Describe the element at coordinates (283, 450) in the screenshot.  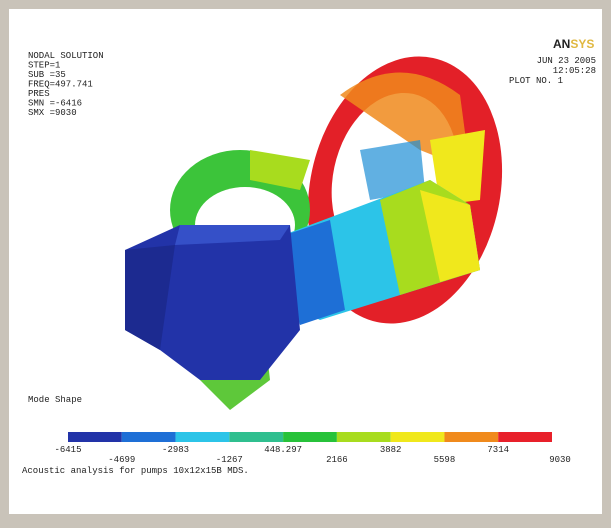
I see `legend-level: 448.297` at that location.